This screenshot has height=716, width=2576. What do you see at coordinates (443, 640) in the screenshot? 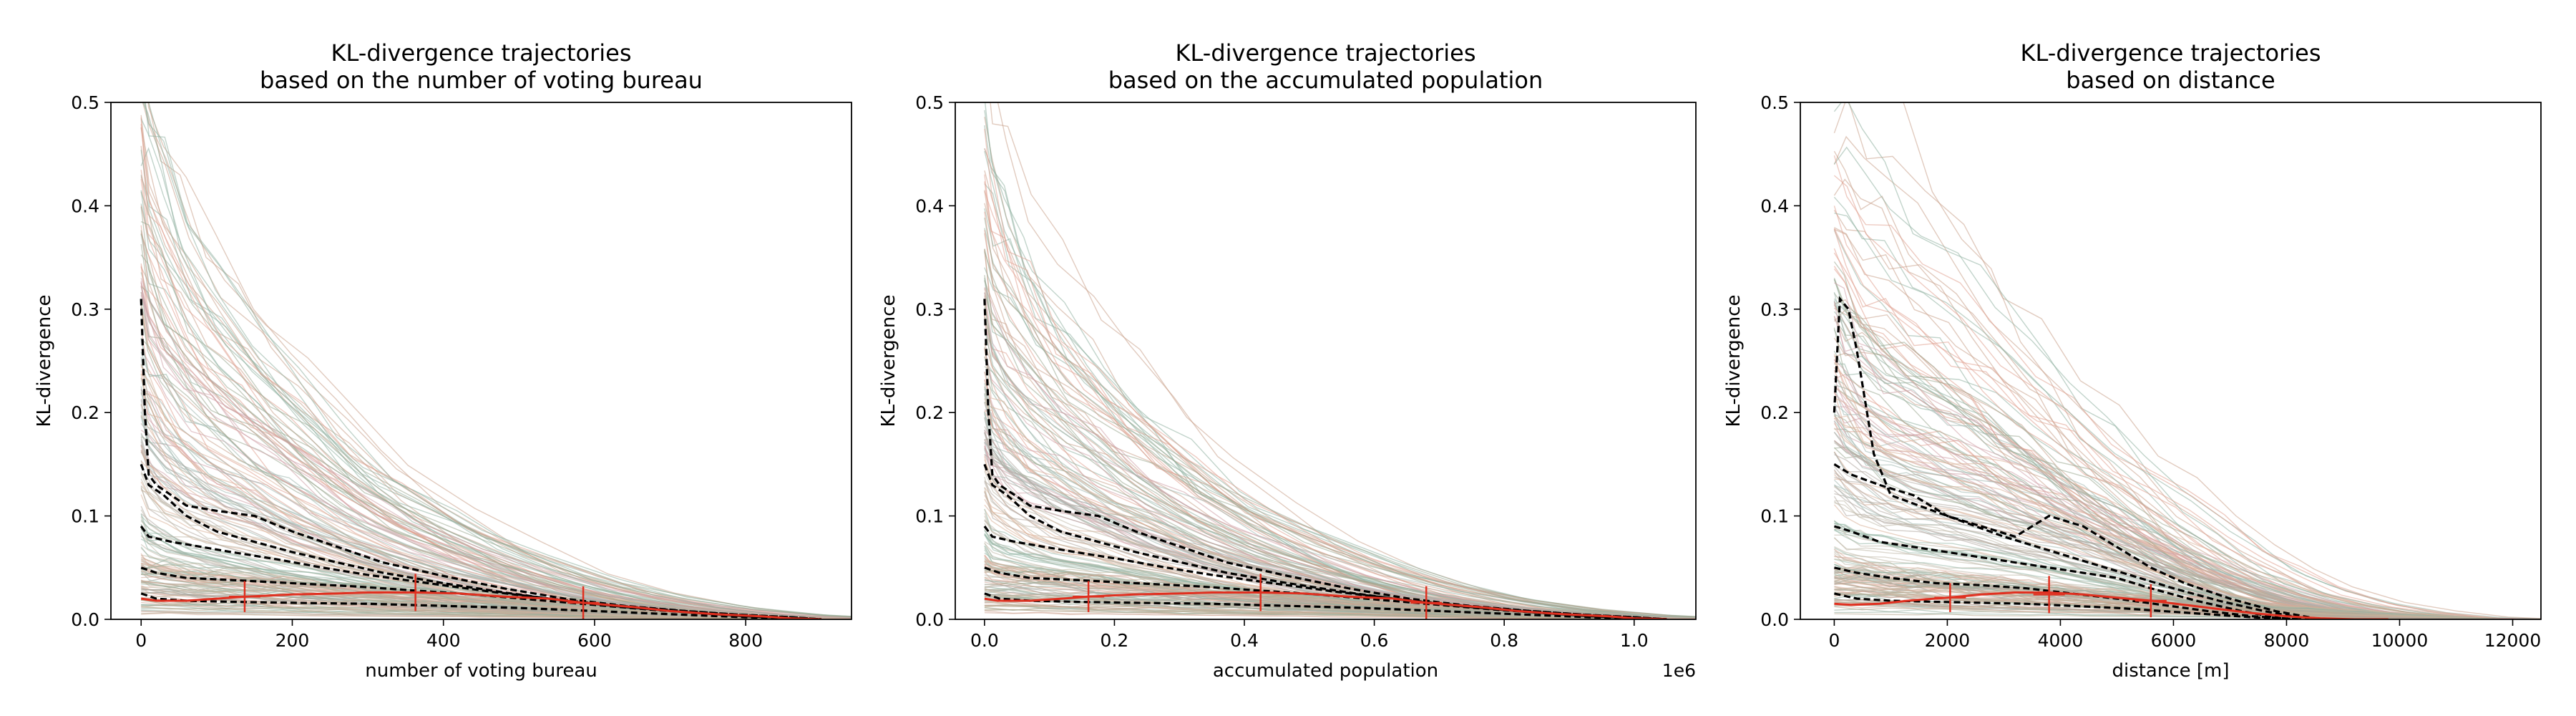
I see `x-tick-label: 400` at bounding box center [443, 640].